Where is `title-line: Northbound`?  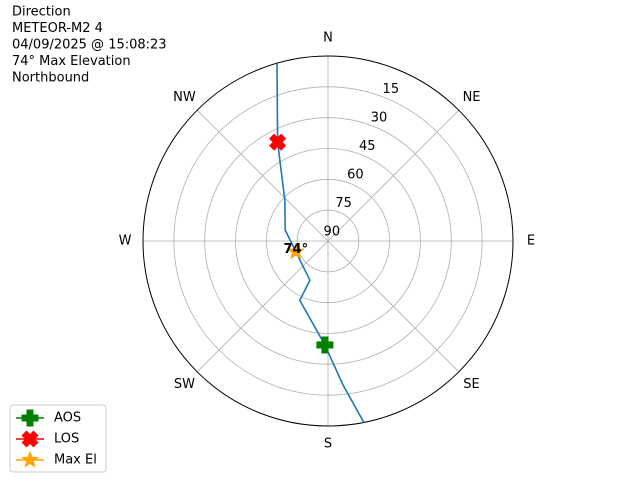 title-line: Northbound is located at coordinates (50, 78).